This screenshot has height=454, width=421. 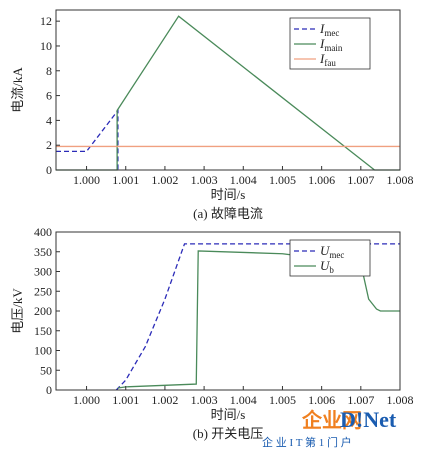 What do you see at coordinates (49, 96) in the screenshot?
I see `y-tick-label: 6` at bounding box center [49, 96].